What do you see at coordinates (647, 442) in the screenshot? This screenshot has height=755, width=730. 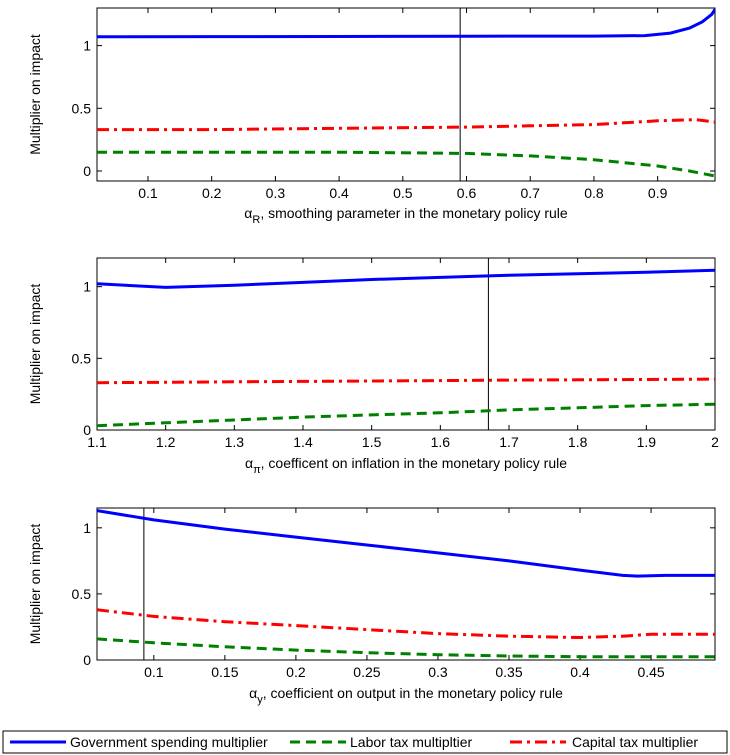 I see `x-tick-label: 1.9` at bounding box center [647, 442].